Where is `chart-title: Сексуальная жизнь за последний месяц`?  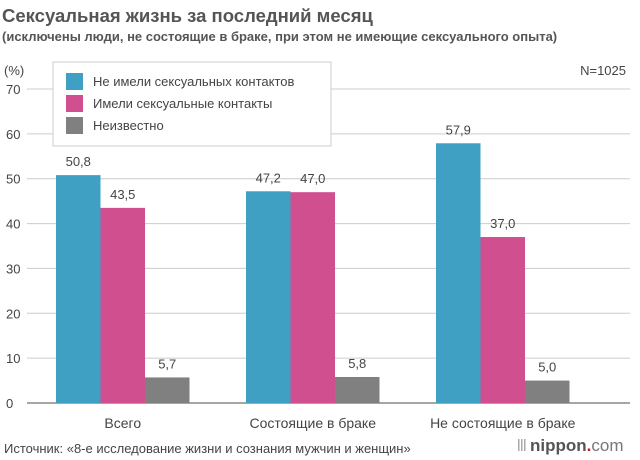 chart-title: Сексуальная жизнь за последний месяц is located at coordinates (187, 15).